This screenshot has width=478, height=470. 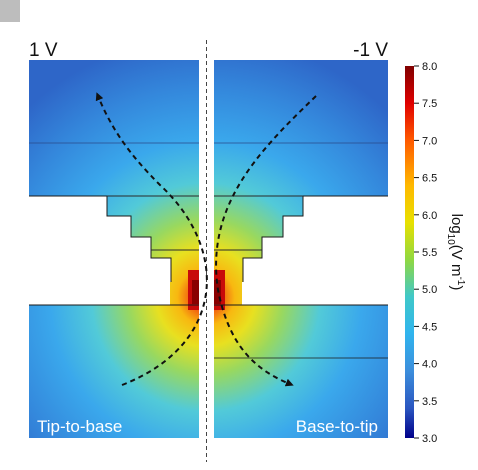 I want to click on colorbar-label-units: (V m, so click(x=456, y=261).